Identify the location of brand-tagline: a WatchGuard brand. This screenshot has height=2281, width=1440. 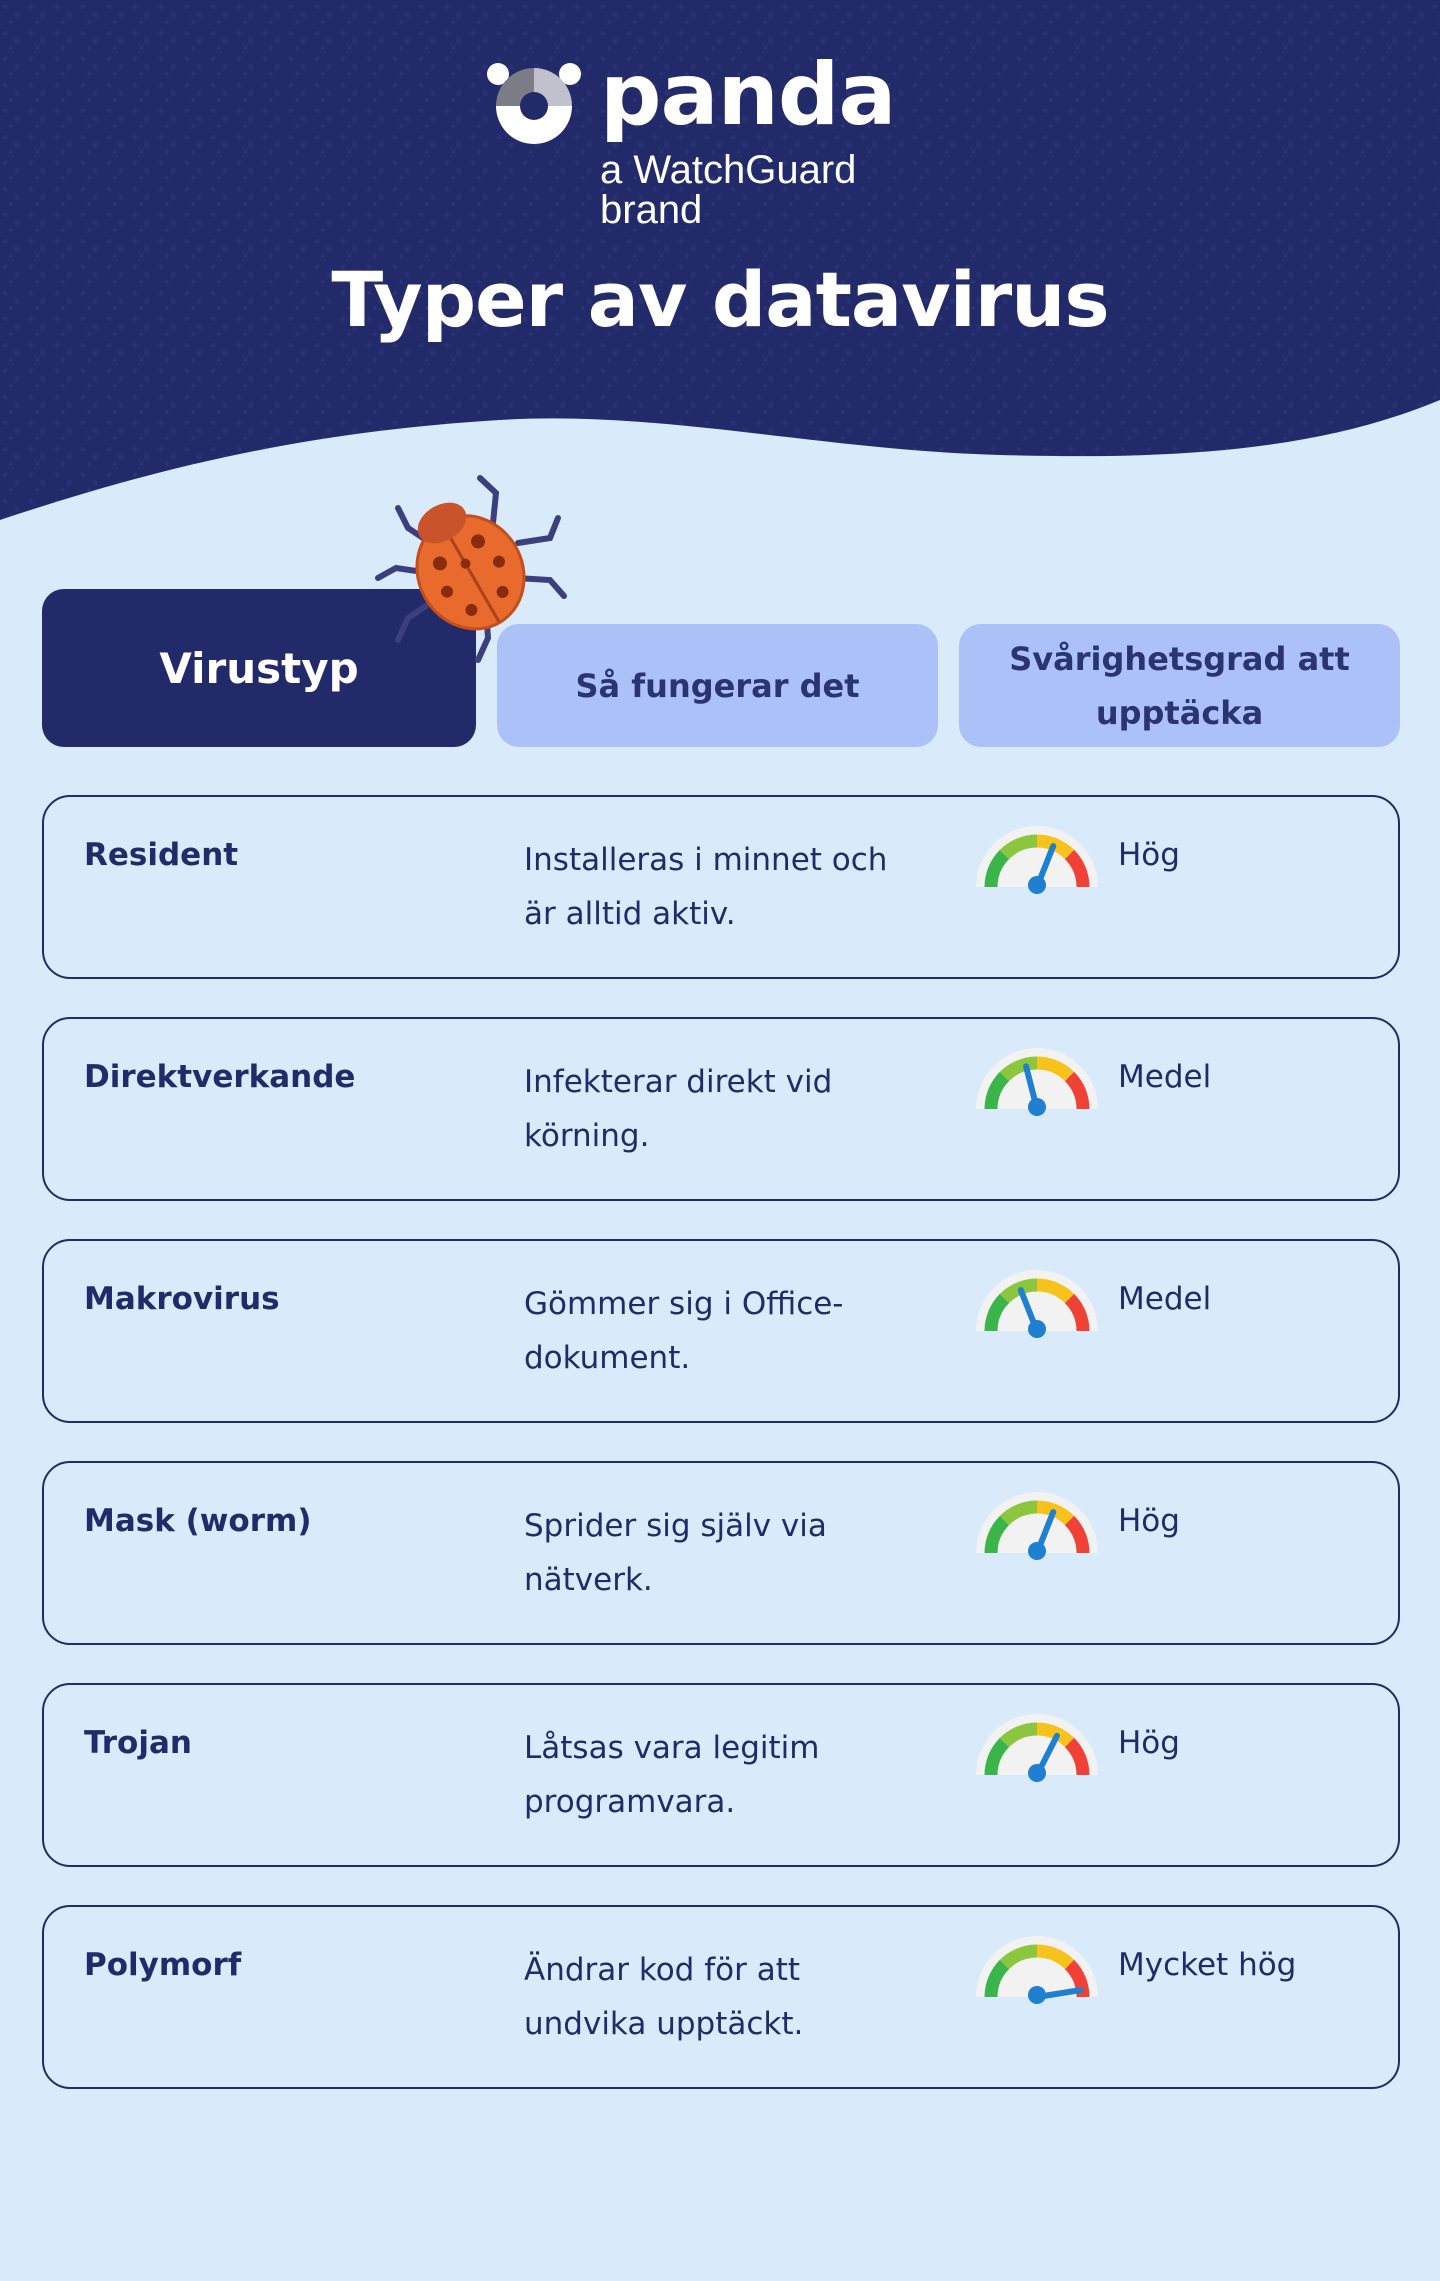
(728, 190).